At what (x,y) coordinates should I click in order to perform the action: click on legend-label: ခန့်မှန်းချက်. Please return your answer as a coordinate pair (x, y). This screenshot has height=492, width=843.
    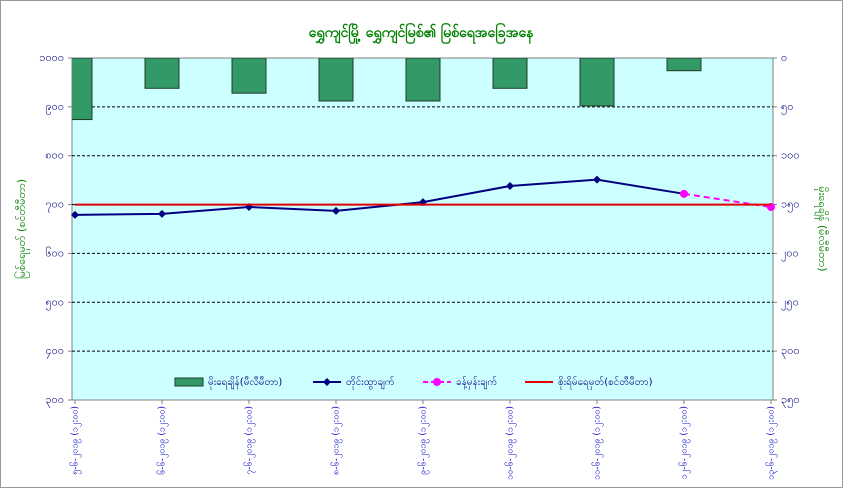
    Looking at the image, I should click on (476, 382).